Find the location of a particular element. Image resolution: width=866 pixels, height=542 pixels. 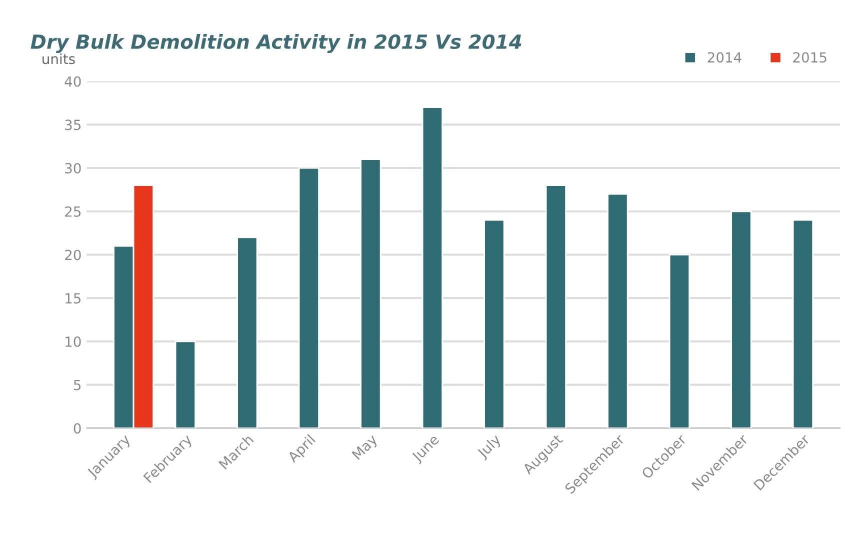

legend-label: 2015 is located at coordinates (809, 57).